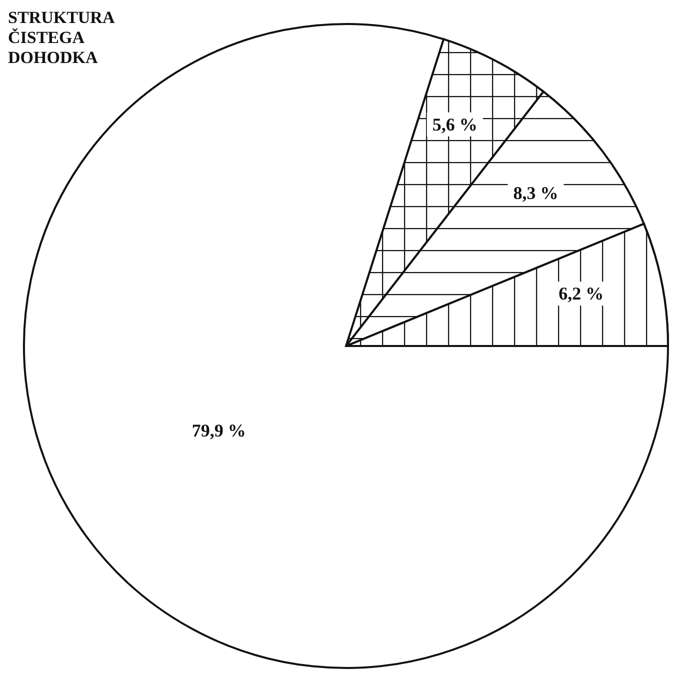 The width and height of the screenshot is (682, 682). Describe the element at coordinates (61, 38) in the screenshot. I see `chart-title: STRUKTURA ČISTEGA DOHODKA` at that location.